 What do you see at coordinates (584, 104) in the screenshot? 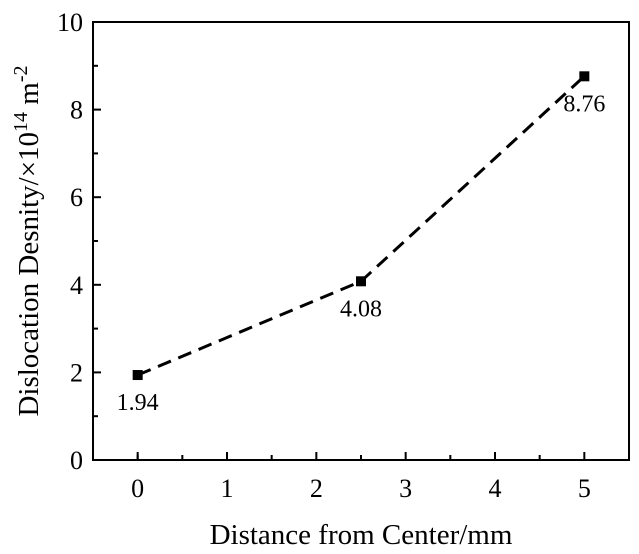
I see `data-label-2: 8.76` at bounding box center [584, 104].